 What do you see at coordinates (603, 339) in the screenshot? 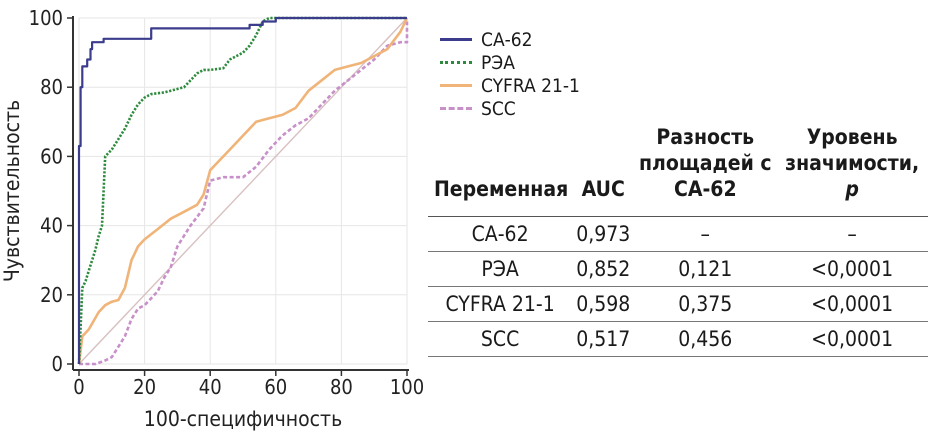
I see `table-cell-auc: 0,517` at bounding box center [603, 339].